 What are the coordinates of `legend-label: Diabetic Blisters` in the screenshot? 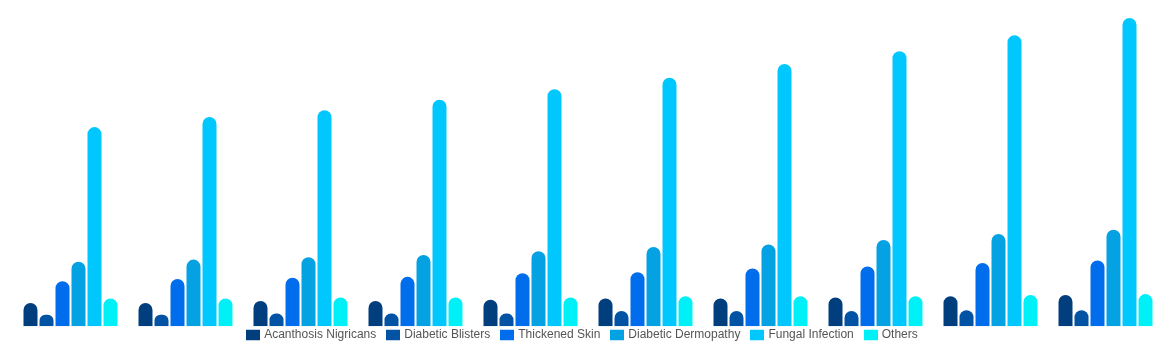 It's located at (447, 334).